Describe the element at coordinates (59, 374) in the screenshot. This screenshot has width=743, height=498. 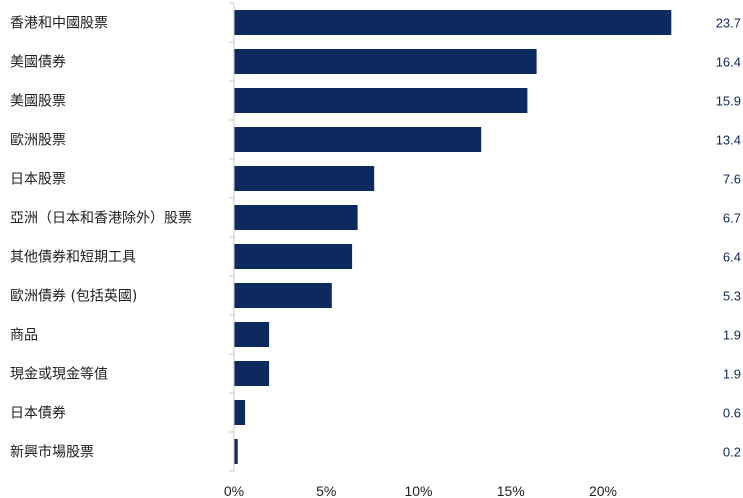
I see `category-label: 現金或現金等值` at that location.